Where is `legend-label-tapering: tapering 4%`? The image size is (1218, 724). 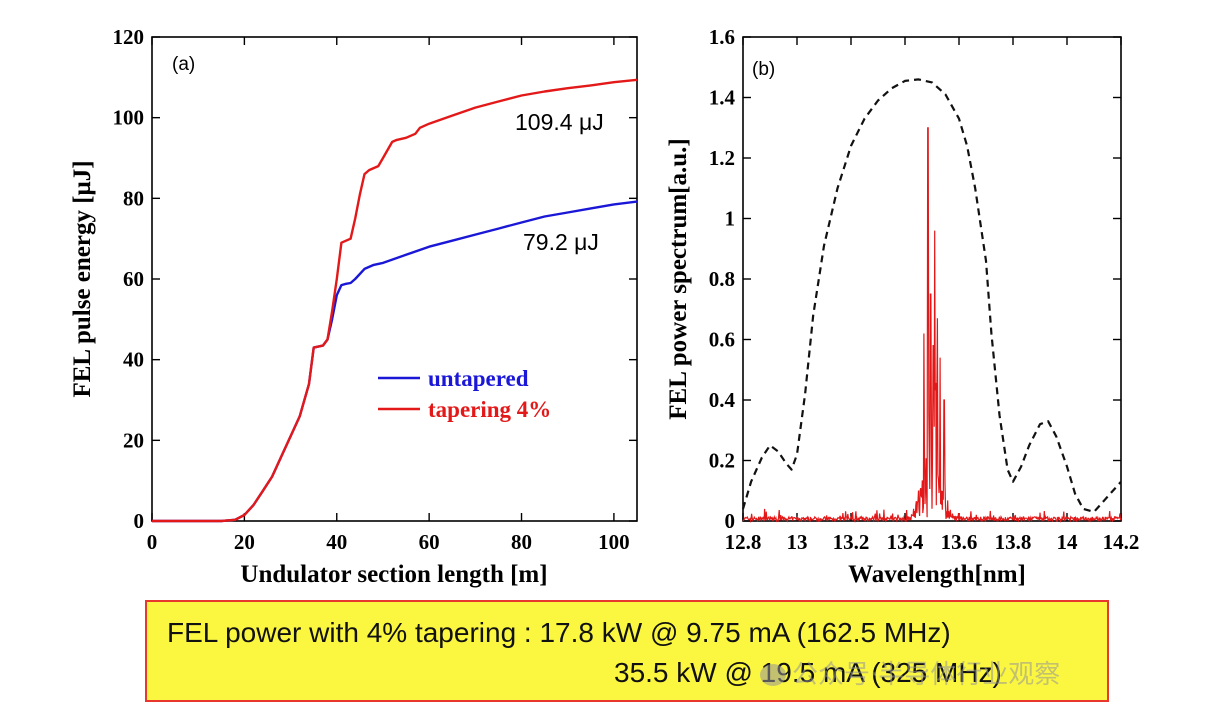
legend-label-tapering: tapering 4% is located at coordinates (489, 409).